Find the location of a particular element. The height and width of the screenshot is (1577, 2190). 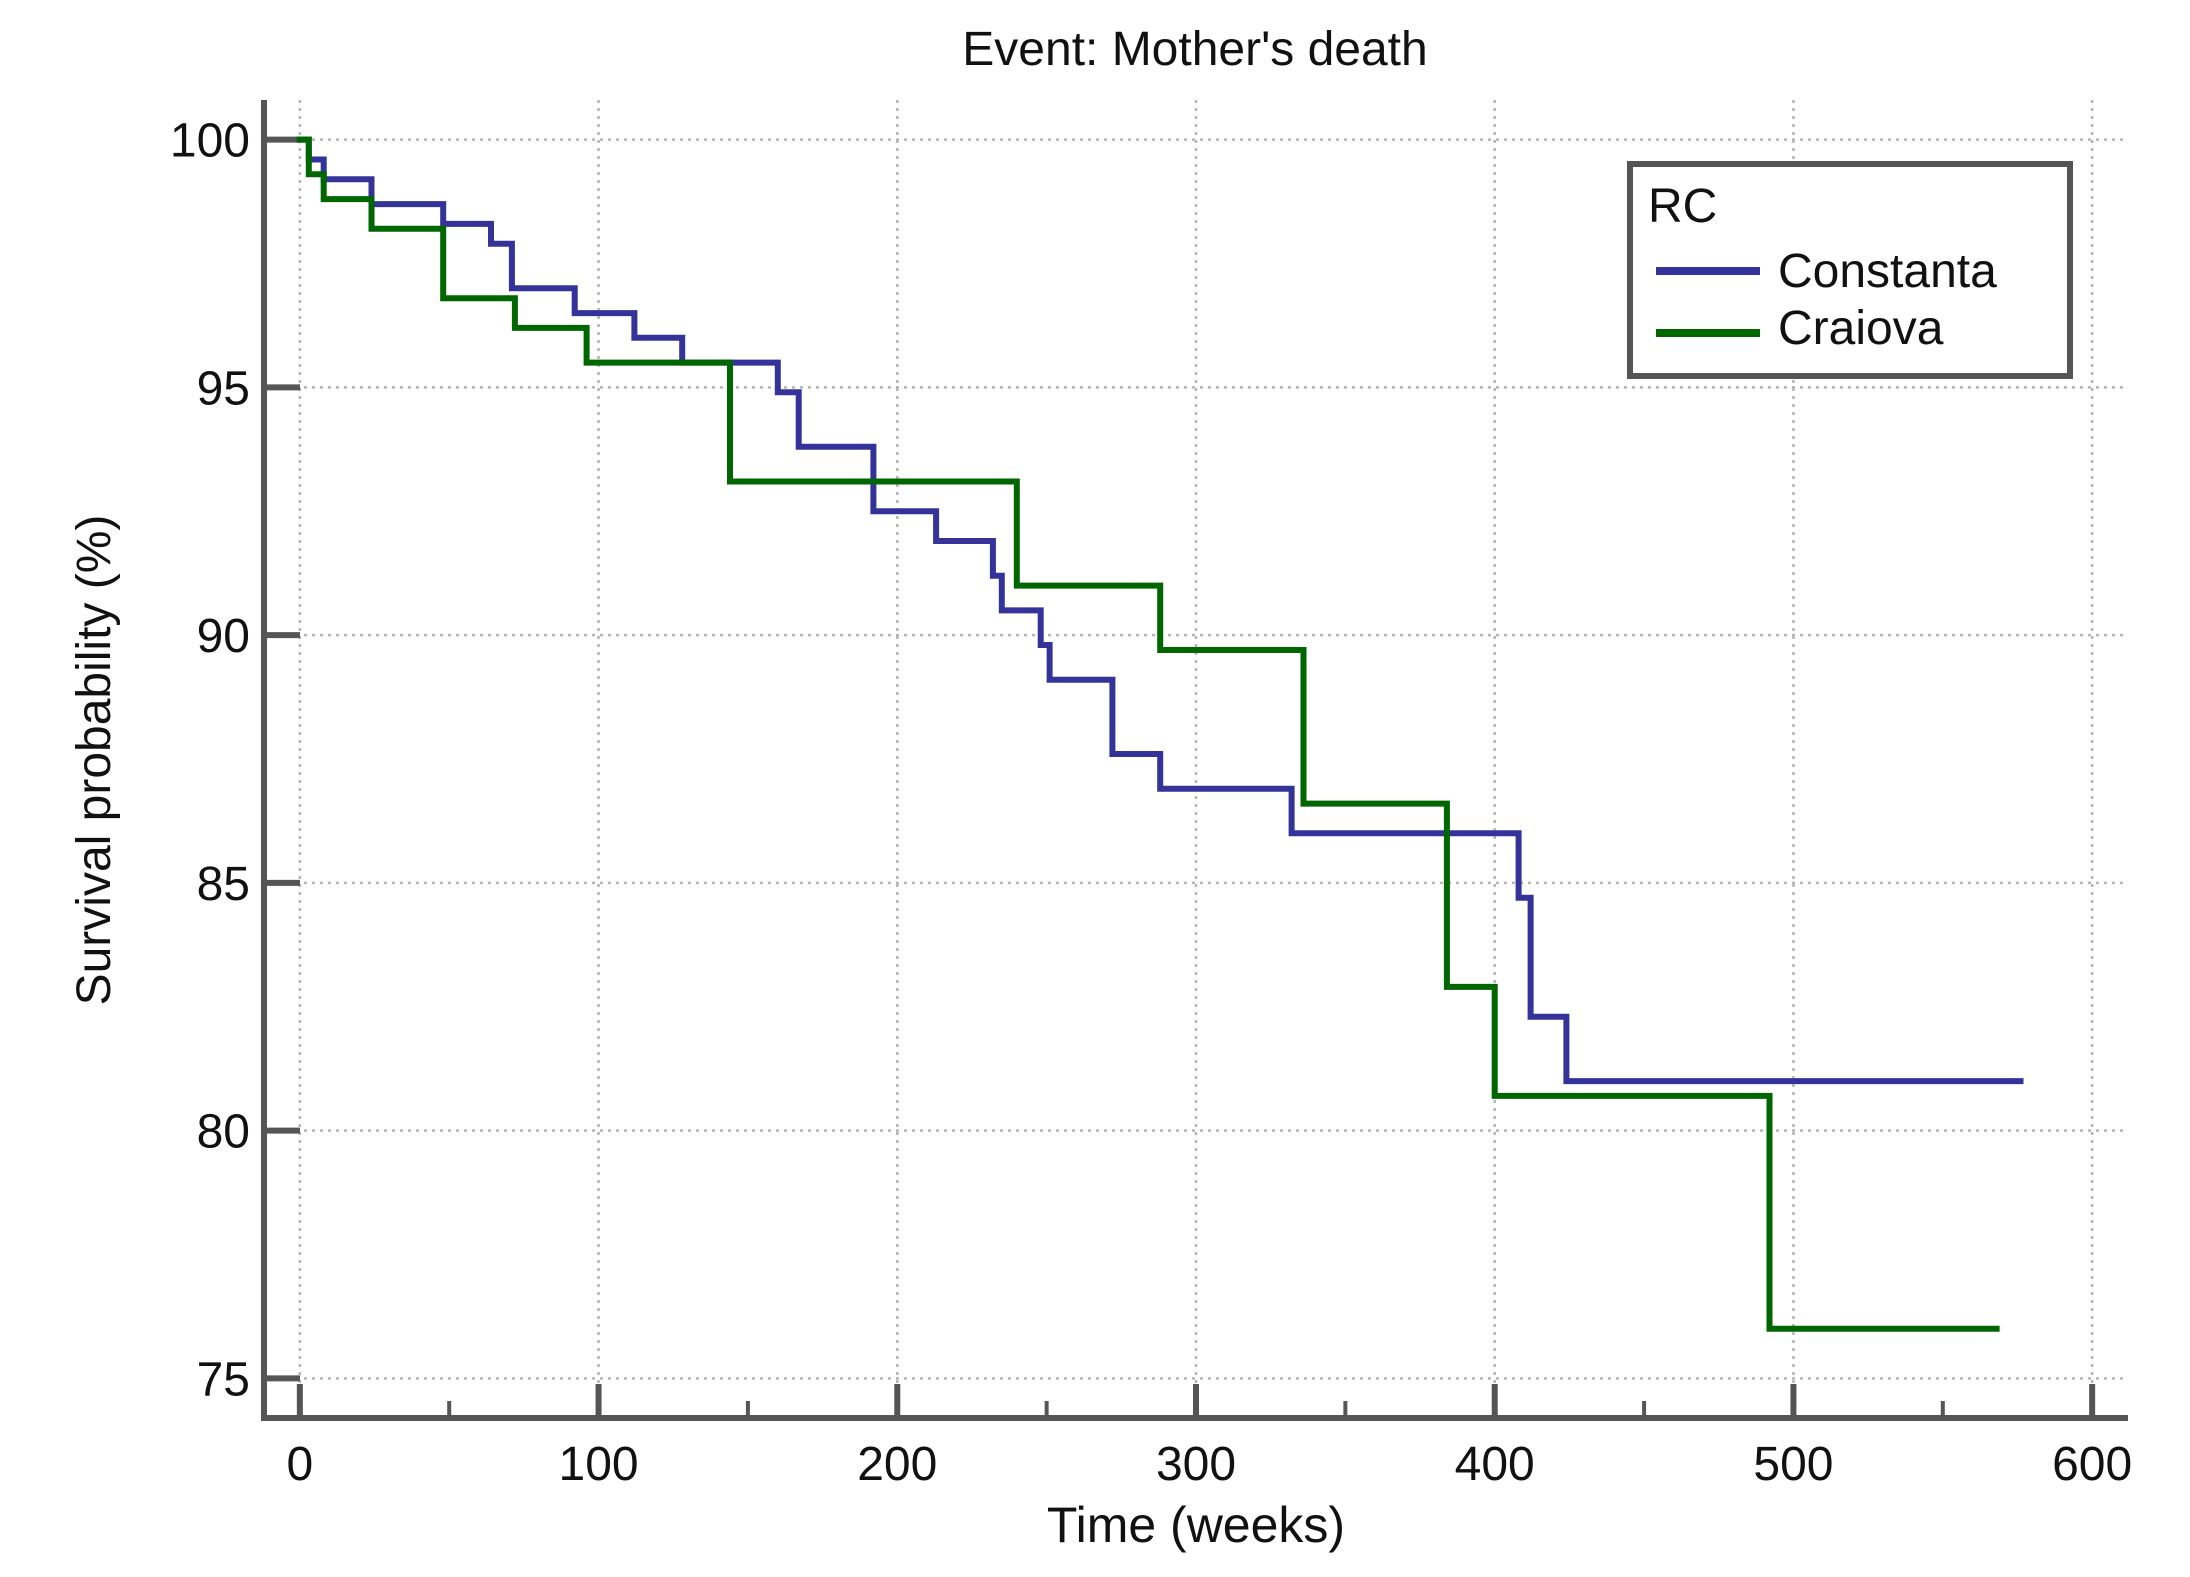

y-tick-label-100: 100 is located at coordinates (210, 141).